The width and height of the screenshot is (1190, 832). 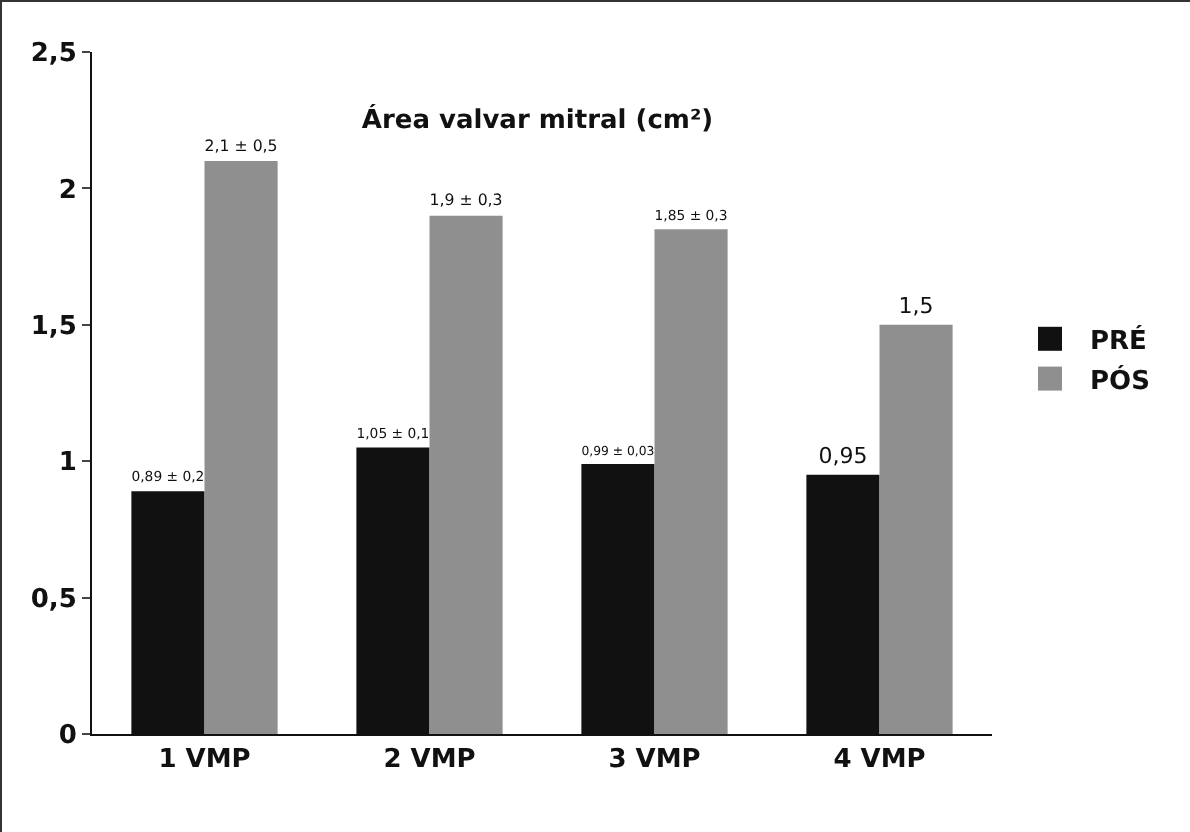 I want to click on data-label: 0,95, so click(x=843, y=455).